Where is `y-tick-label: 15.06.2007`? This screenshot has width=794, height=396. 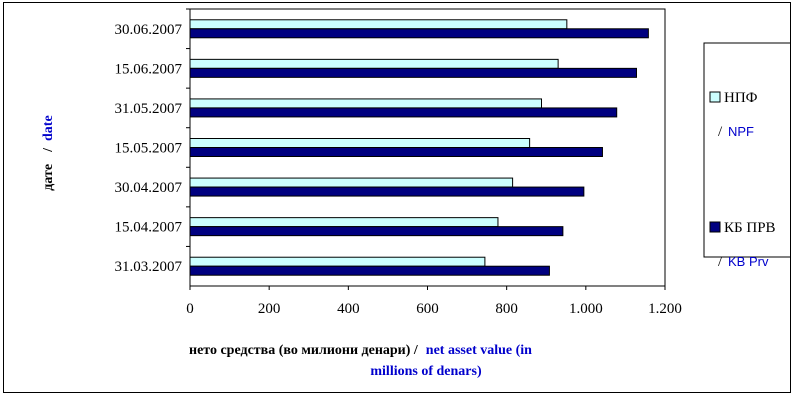
y-tick-label: 15.06.2007 is located at coordinates (149, 69).